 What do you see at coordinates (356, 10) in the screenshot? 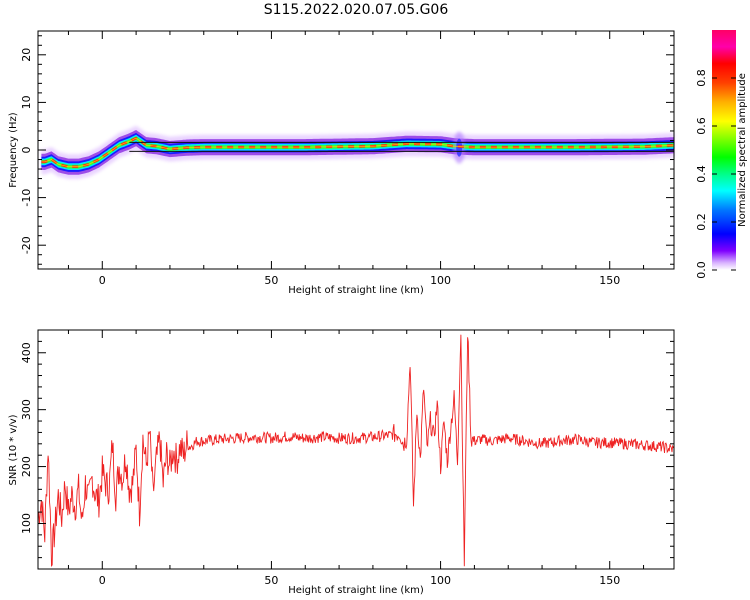
I see `chart-title: S115.2022.020.07.05.G06` at bounding box center [356, 10].